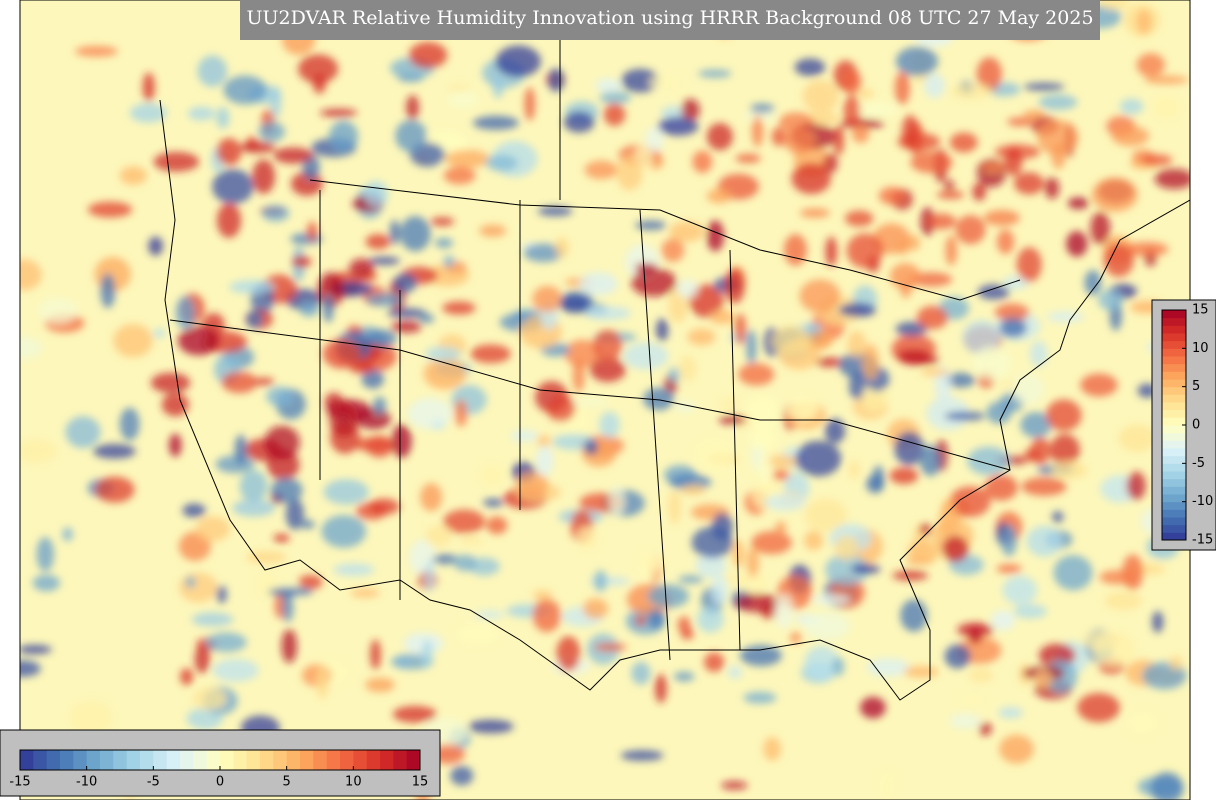  Describe the element at coordinates (1200, 310) in the screenshot. I see `colorbar-tick-label: 15` at that location.